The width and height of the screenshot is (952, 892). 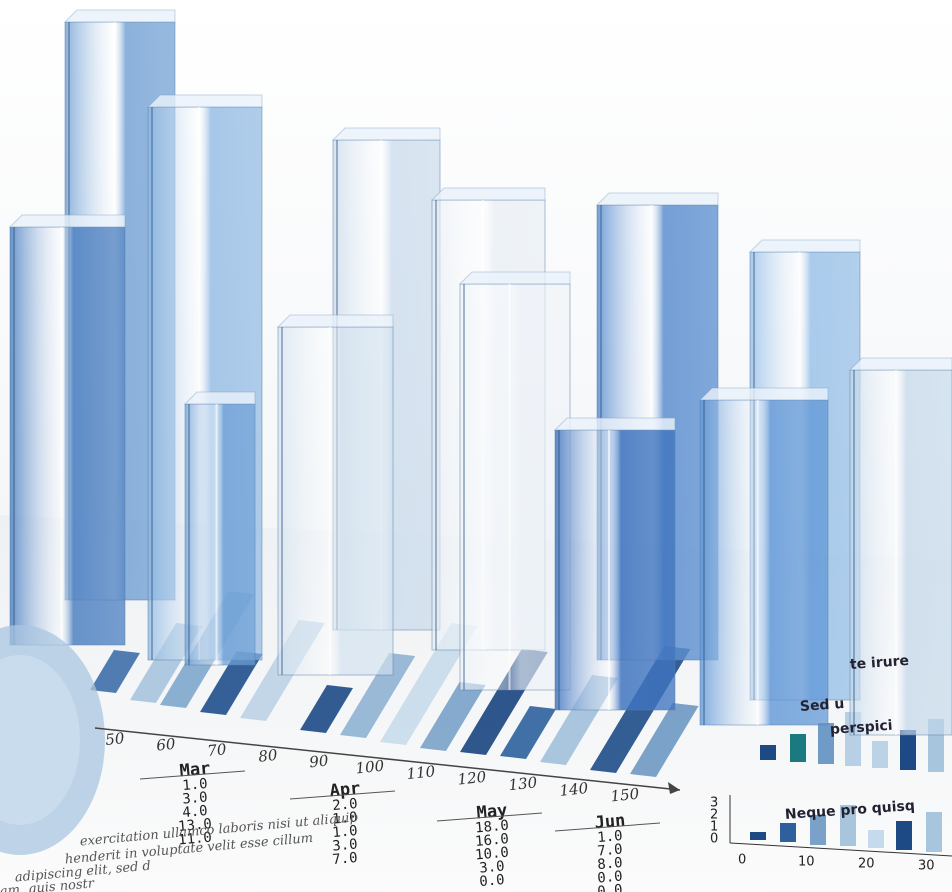 I want to click on axis-tick-label: 110, so click(x=421, y=772).